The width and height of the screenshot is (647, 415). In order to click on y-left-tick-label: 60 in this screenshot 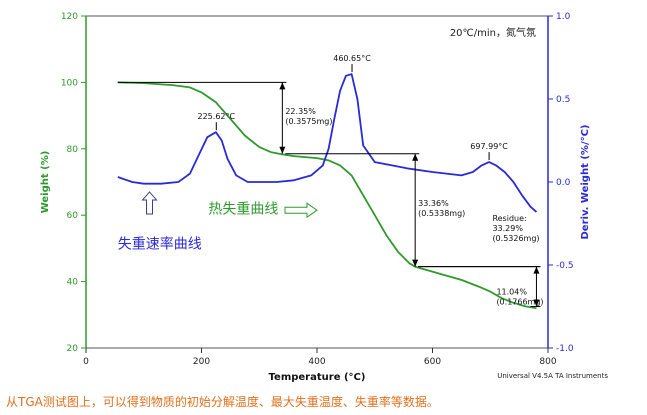, I will do `click(73, 216)`.